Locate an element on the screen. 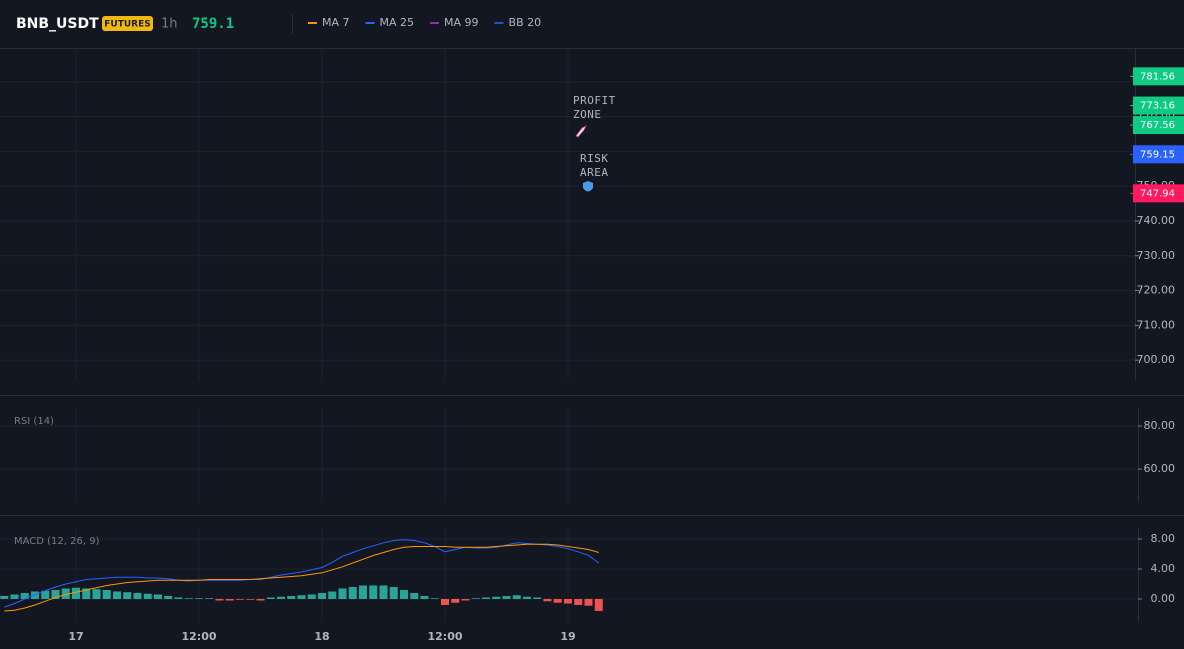  legend-label: MA 99 is located at coordinates (461, 22).